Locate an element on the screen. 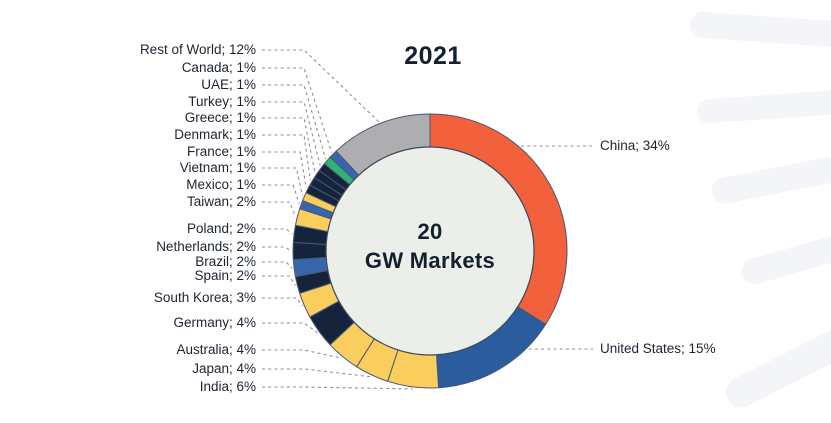 This screenshot has width=831, height=423. leader-australia is located at coordinates (302, 354).